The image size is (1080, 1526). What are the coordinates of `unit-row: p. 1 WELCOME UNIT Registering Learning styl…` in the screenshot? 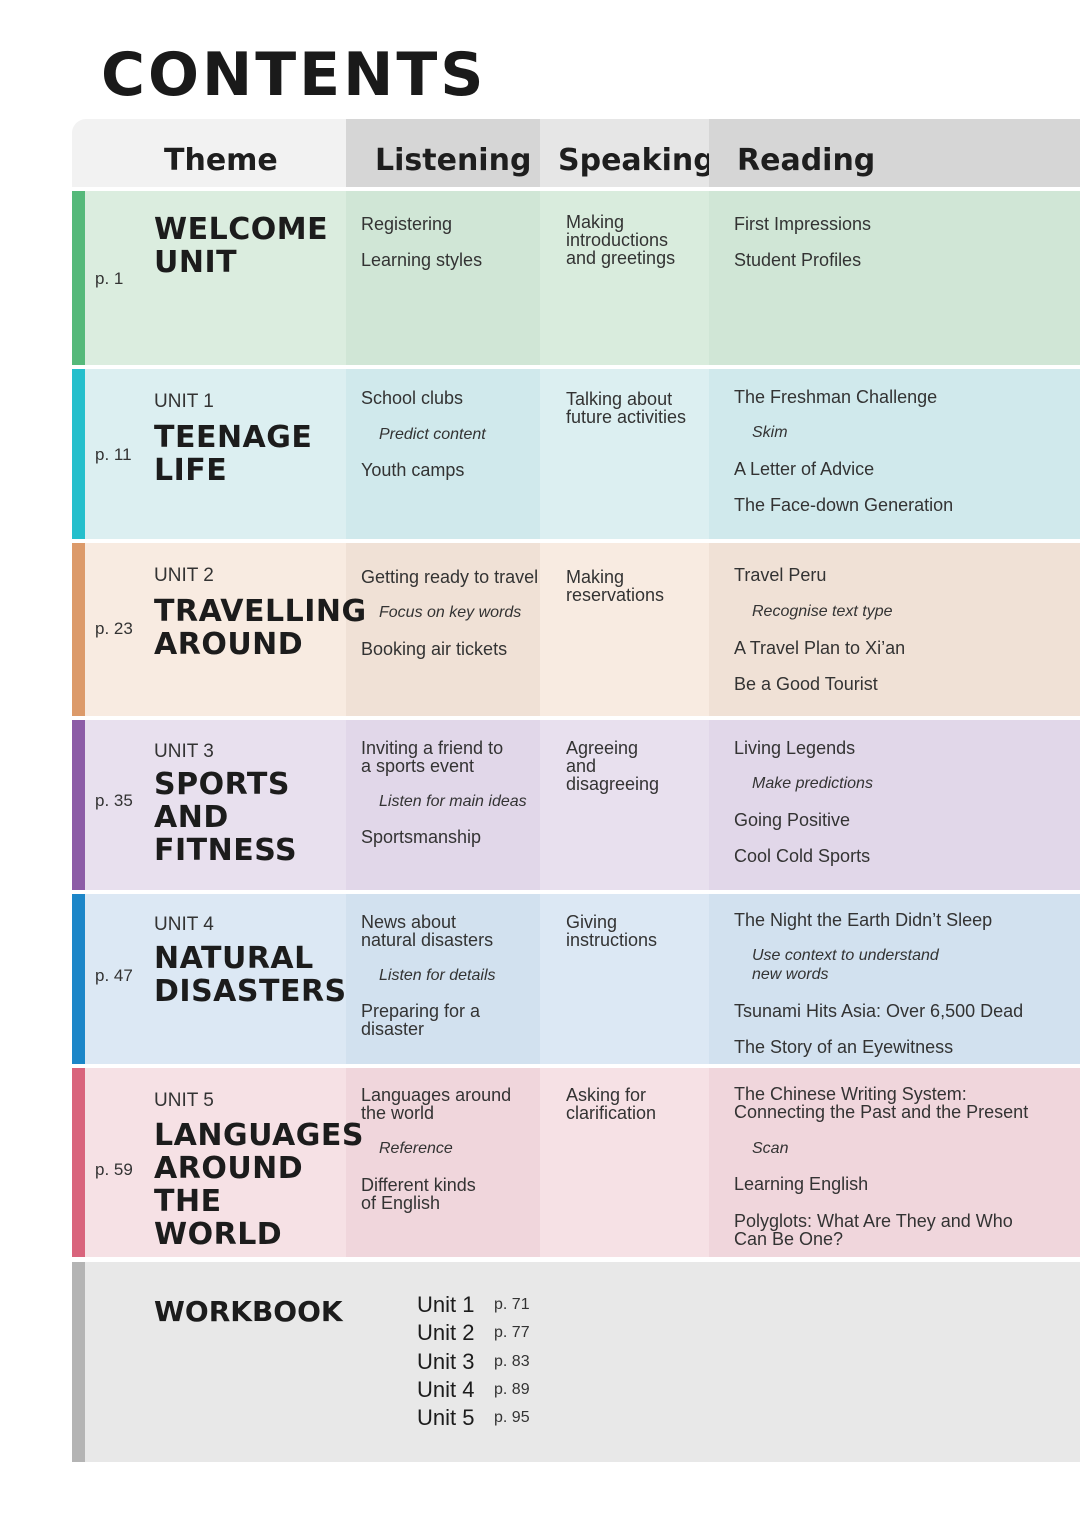 It's located at (576, 278).